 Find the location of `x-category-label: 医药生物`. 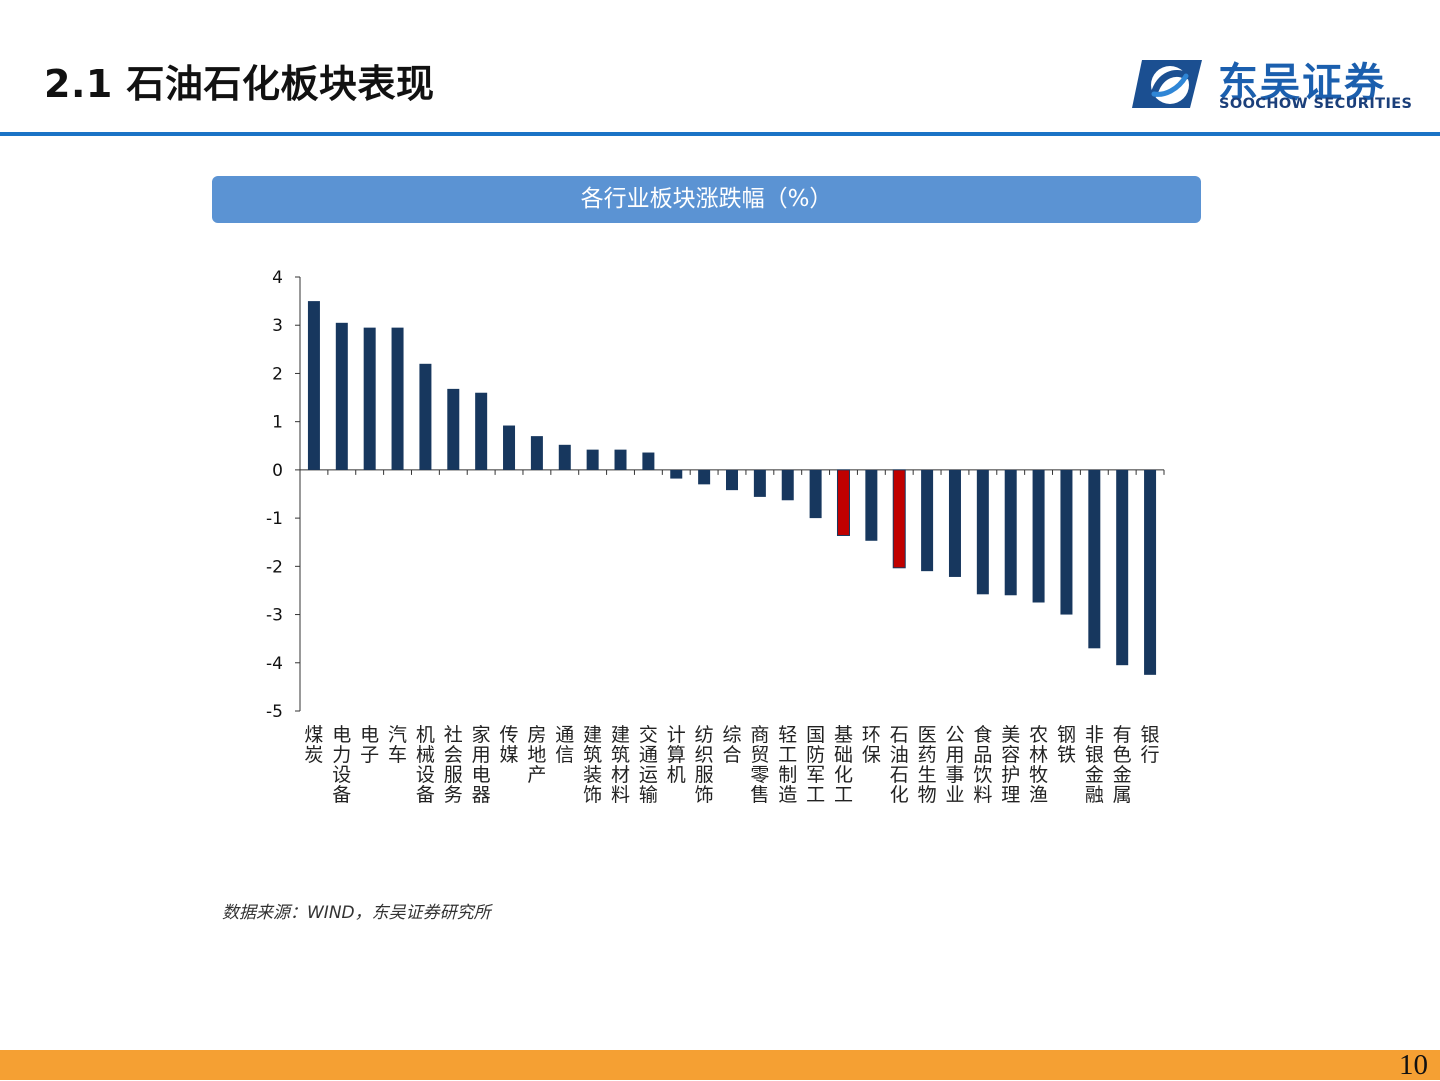

x-category-label: 医药生物 is located at coordinates (927, 765).